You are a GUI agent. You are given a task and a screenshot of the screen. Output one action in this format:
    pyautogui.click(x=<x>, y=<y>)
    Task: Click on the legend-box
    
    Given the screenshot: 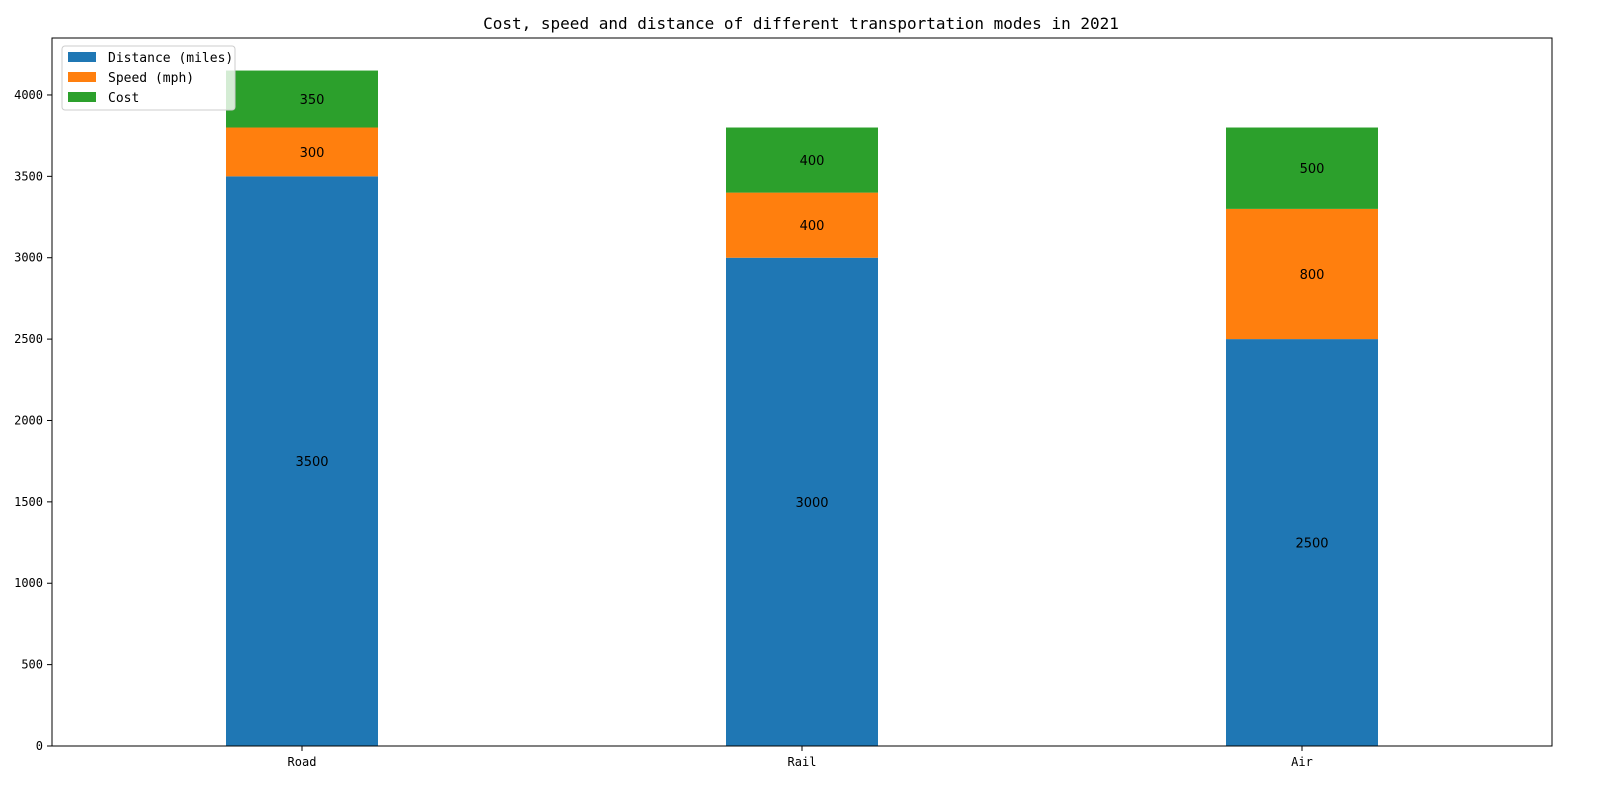 What is the action you would take?
    pyautogui.click(x=148, y=78)
    